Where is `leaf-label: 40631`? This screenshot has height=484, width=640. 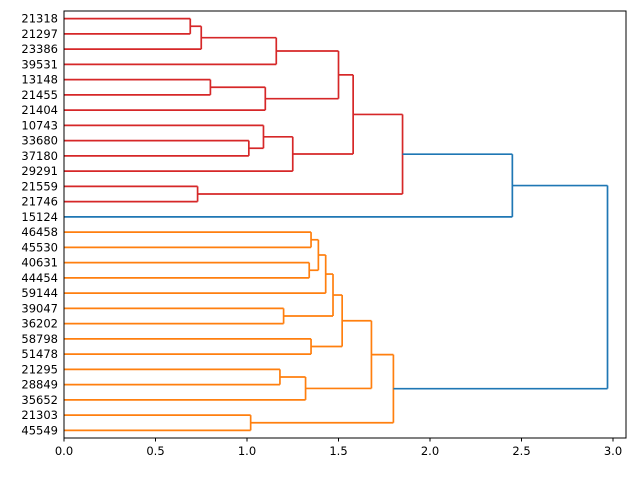
leaf-label: 40631 is located at coordinates (39, 263).